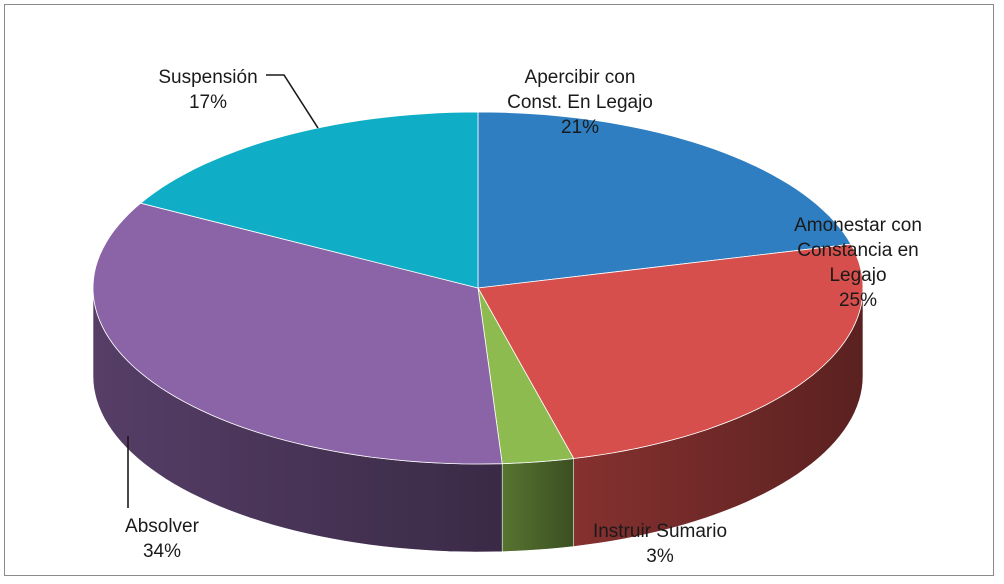 Image resolution: width=1004 pixels, height=584 pixels. I want to click on slice-category-label: Legajo, so click(857, 275).